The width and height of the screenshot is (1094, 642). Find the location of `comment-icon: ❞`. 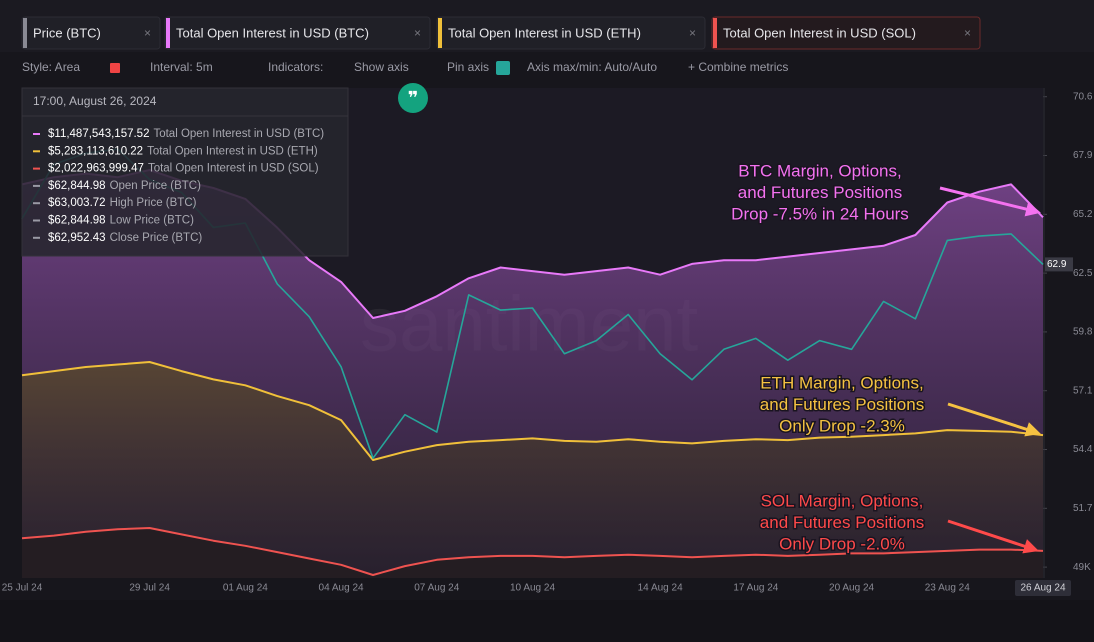

comment-icon: ❞ is located at coordinates (413, 98).